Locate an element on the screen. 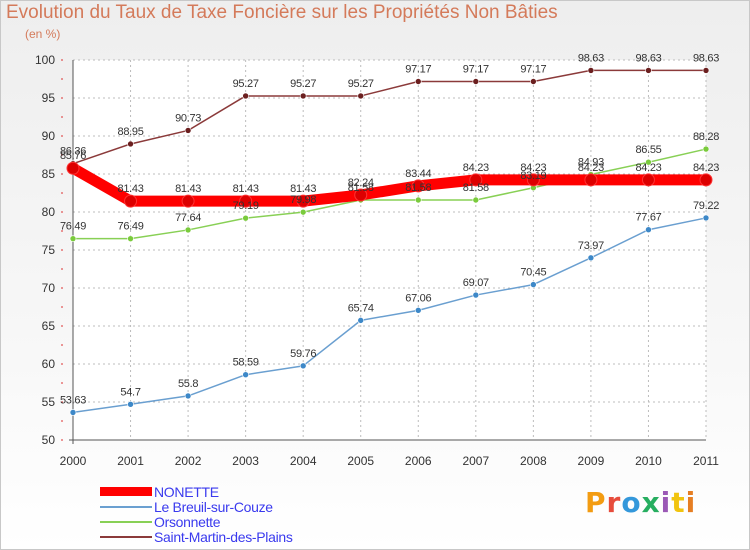  data-label-le-breuil-sur-couze: 59.76 is located at coordinates (303, 354).